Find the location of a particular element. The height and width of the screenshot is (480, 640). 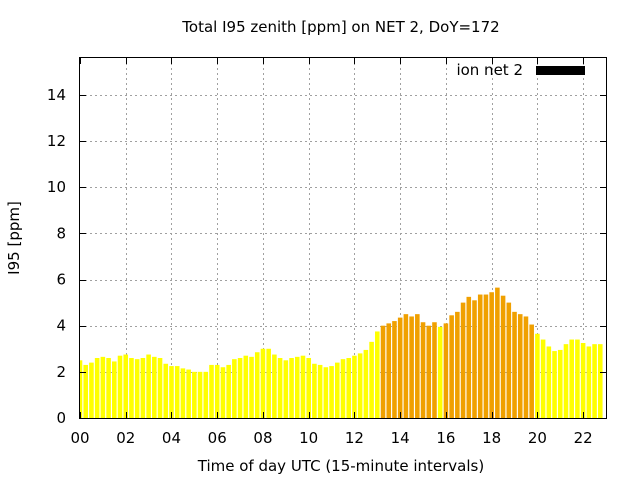

y-axis-label: I95 [ppm] is located at coordinates (14, 238).